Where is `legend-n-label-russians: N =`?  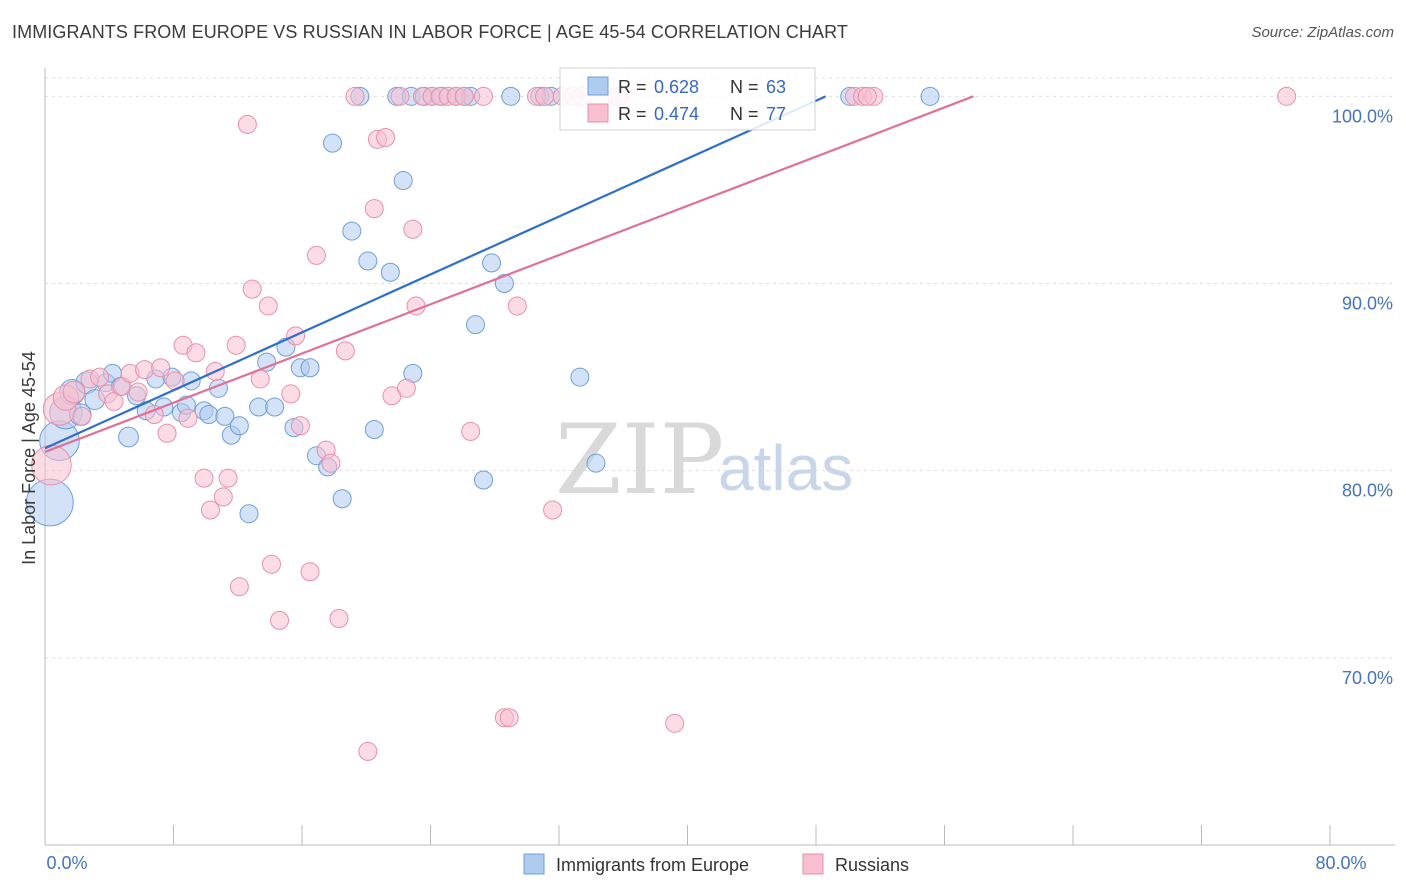
legend-n-label-russians: N = is located at coordinates (744, 114).